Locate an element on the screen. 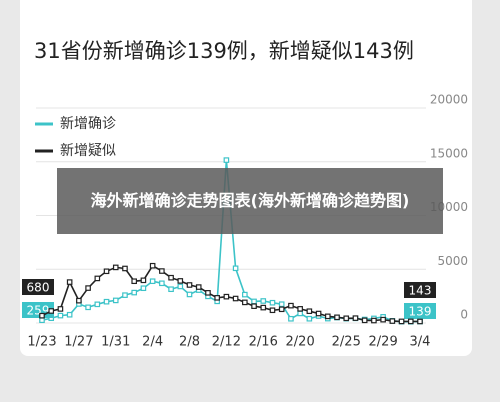 This screenshot has height=402, width=500. legend-label: 新增疑似 is located at coordinates (88, 151).